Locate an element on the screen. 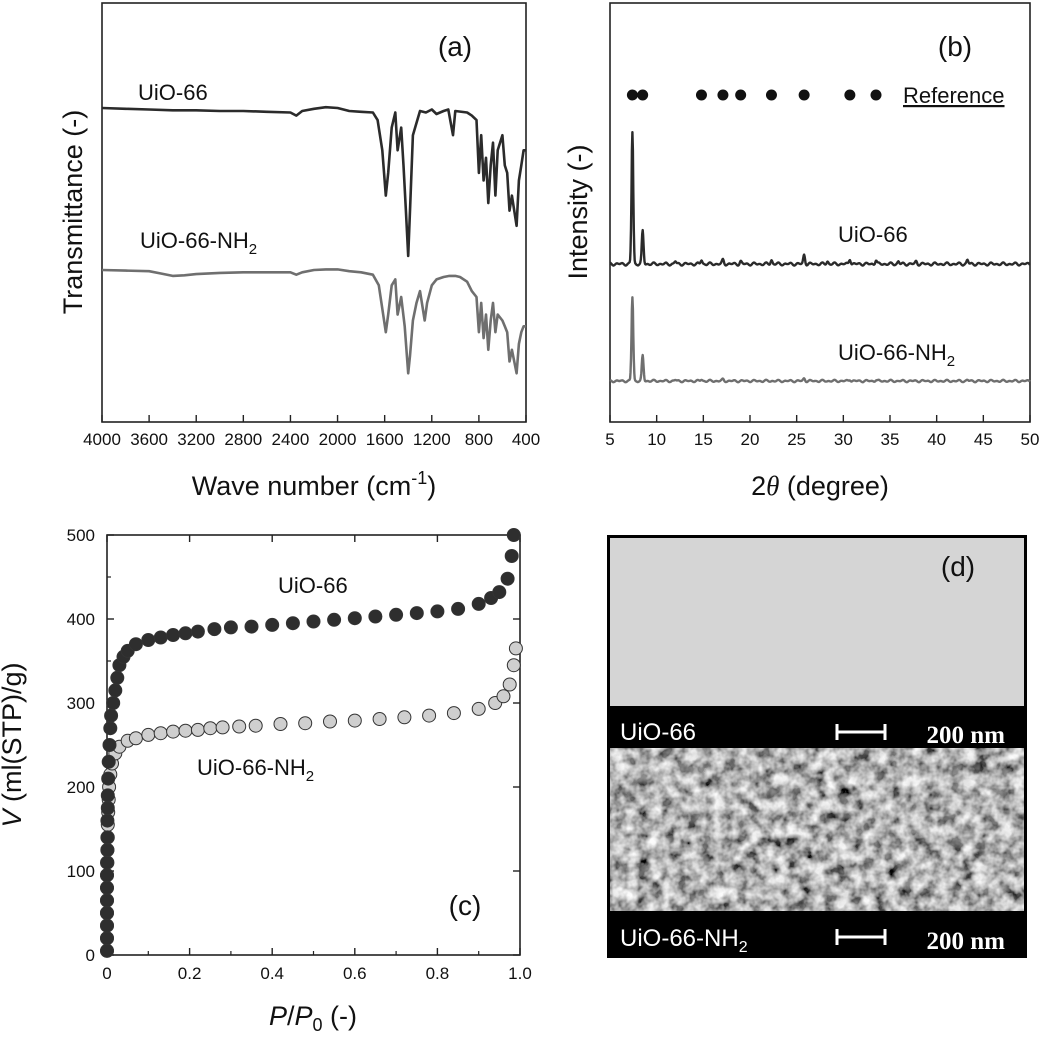  x-tick-label-b: 25 is located at coordinates (796, 439).